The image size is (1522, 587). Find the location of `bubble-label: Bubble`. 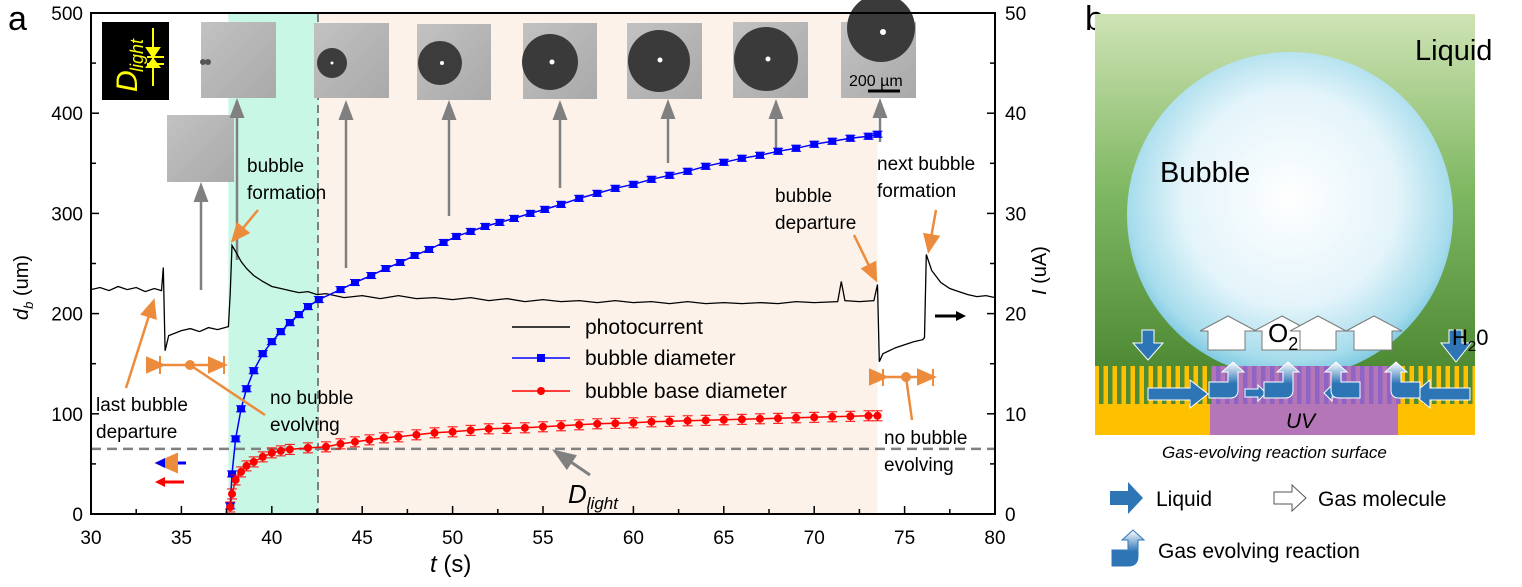

bubble-label: Bubble is located at coordinates (1205, 173).